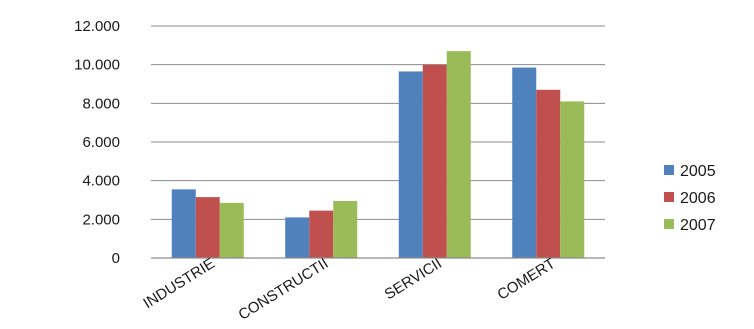 The image size is (754, 329). Describe the element at coordinates (283, 289) in the screenshot. I see `x-tick-label: CONSTRUCTII` at that location.